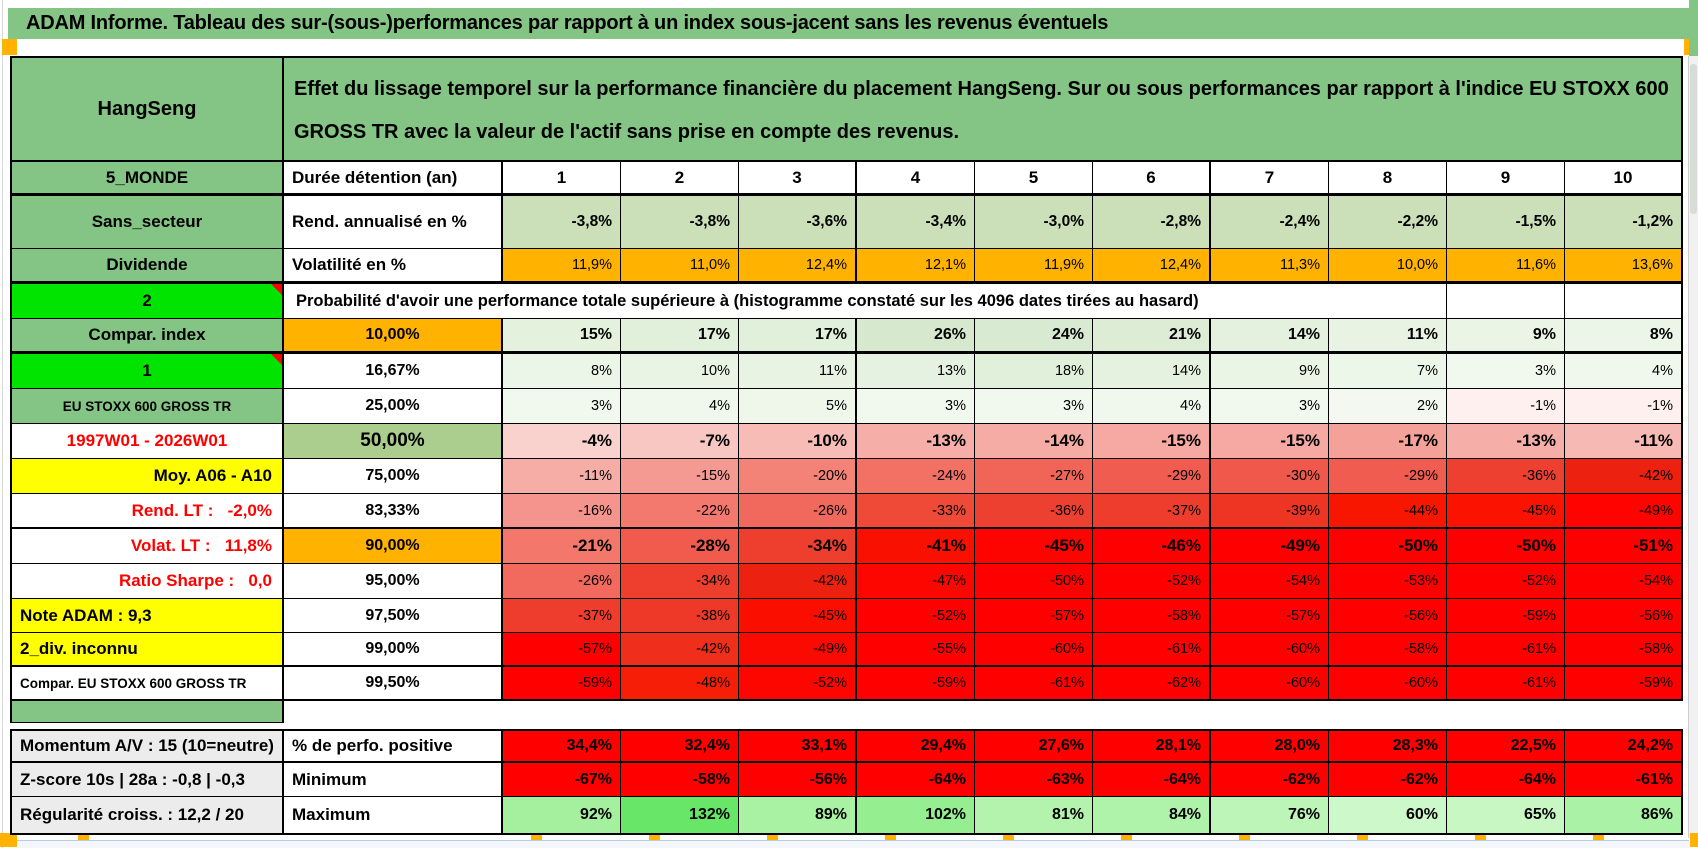  What do you see at coordinates (1388, 746) in the screenshot?
I see `value-cell-perf-positive-y8: 28,3%` at bounding box center [1388, 746].